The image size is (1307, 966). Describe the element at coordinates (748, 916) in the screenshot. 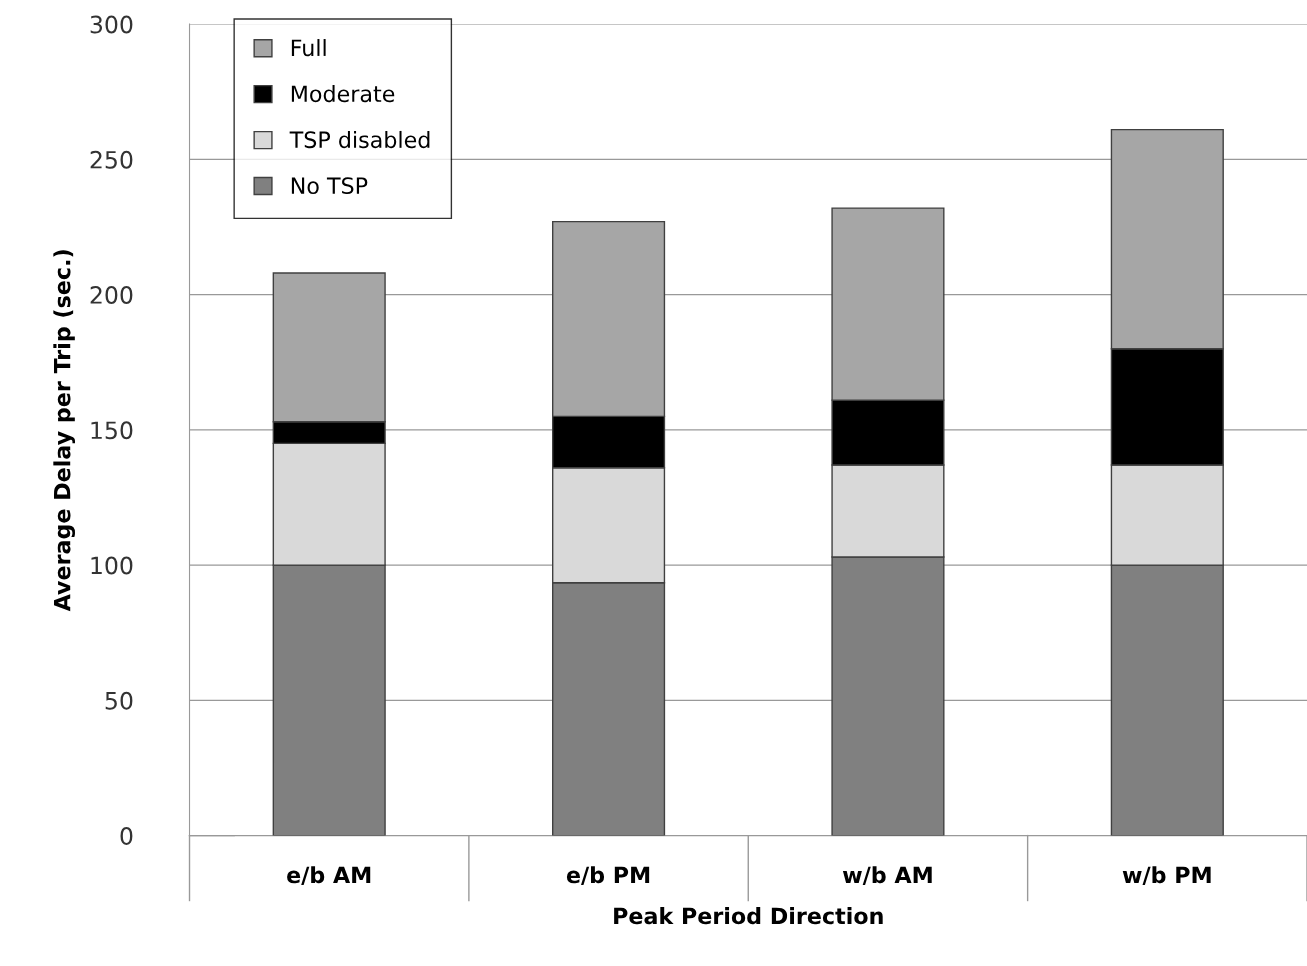

I see `x-axis-title: Peak Period Direction` at that location.